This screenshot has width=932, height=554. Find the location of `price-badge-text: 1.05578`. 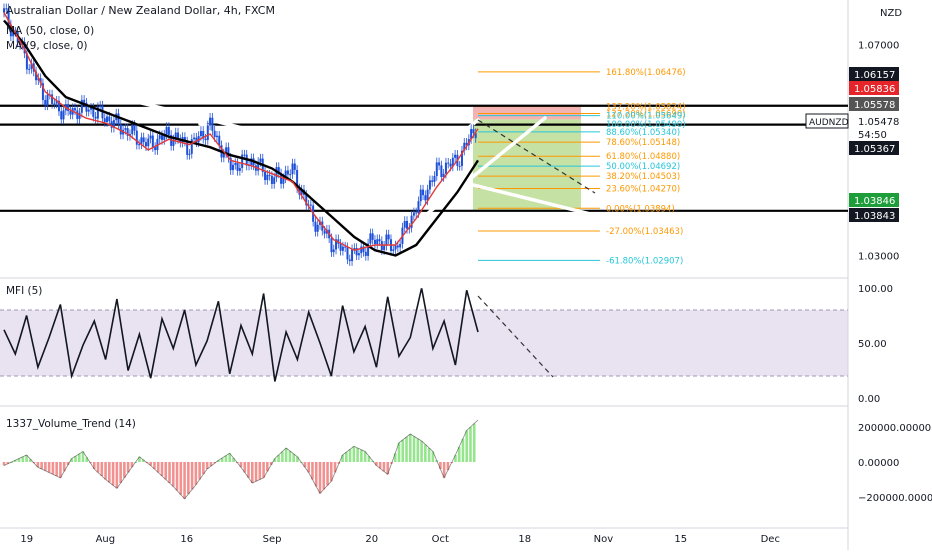

price-badge-text: 1.05578 is located at coordinates (874, 105).